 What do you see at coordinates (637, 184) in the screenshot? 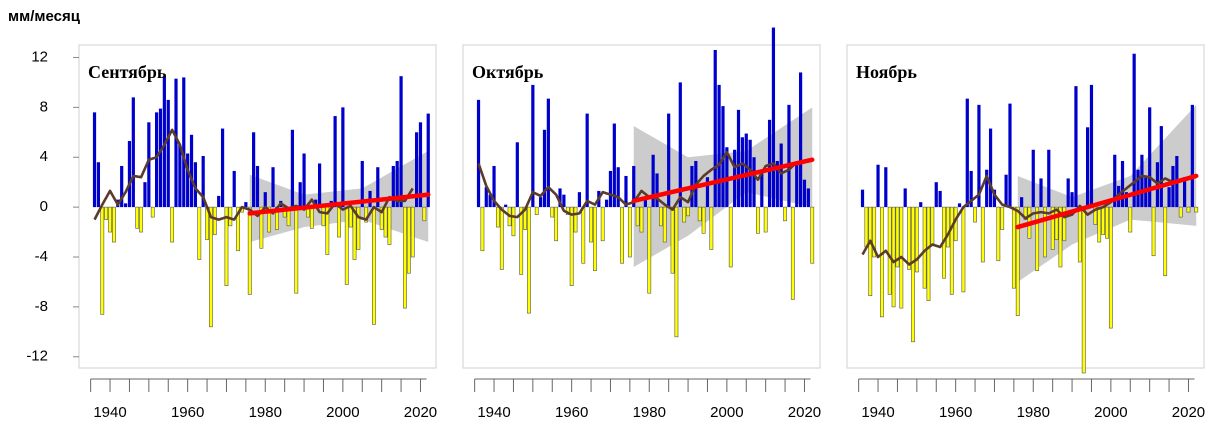
I see `smoothed-line` at bounding box center [637, 184].